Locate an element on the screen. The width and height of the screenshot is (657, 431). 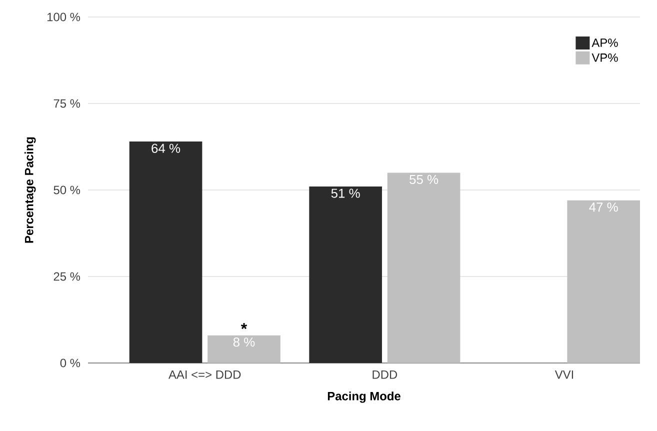
data-label: 51 % is located at coordinates (345, 193).